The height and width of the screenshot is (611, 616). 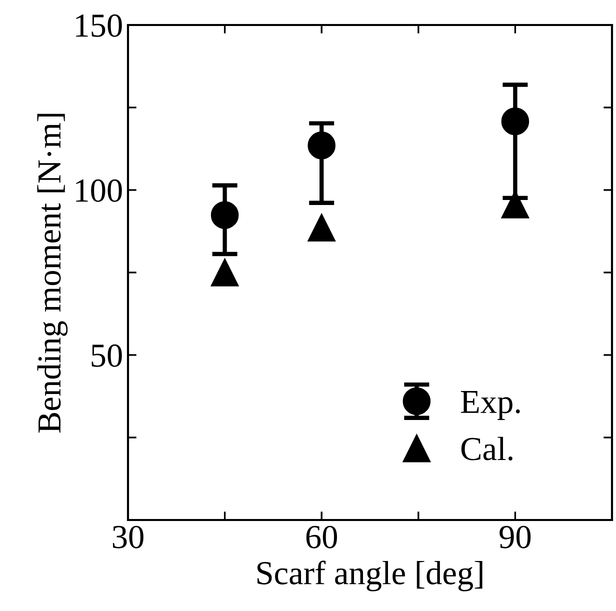 What do you see at coordinates (369, 576) in the screenshot?
I see `x-axis-title: Scarf angle [deg]` at bounding box center [369, 576].